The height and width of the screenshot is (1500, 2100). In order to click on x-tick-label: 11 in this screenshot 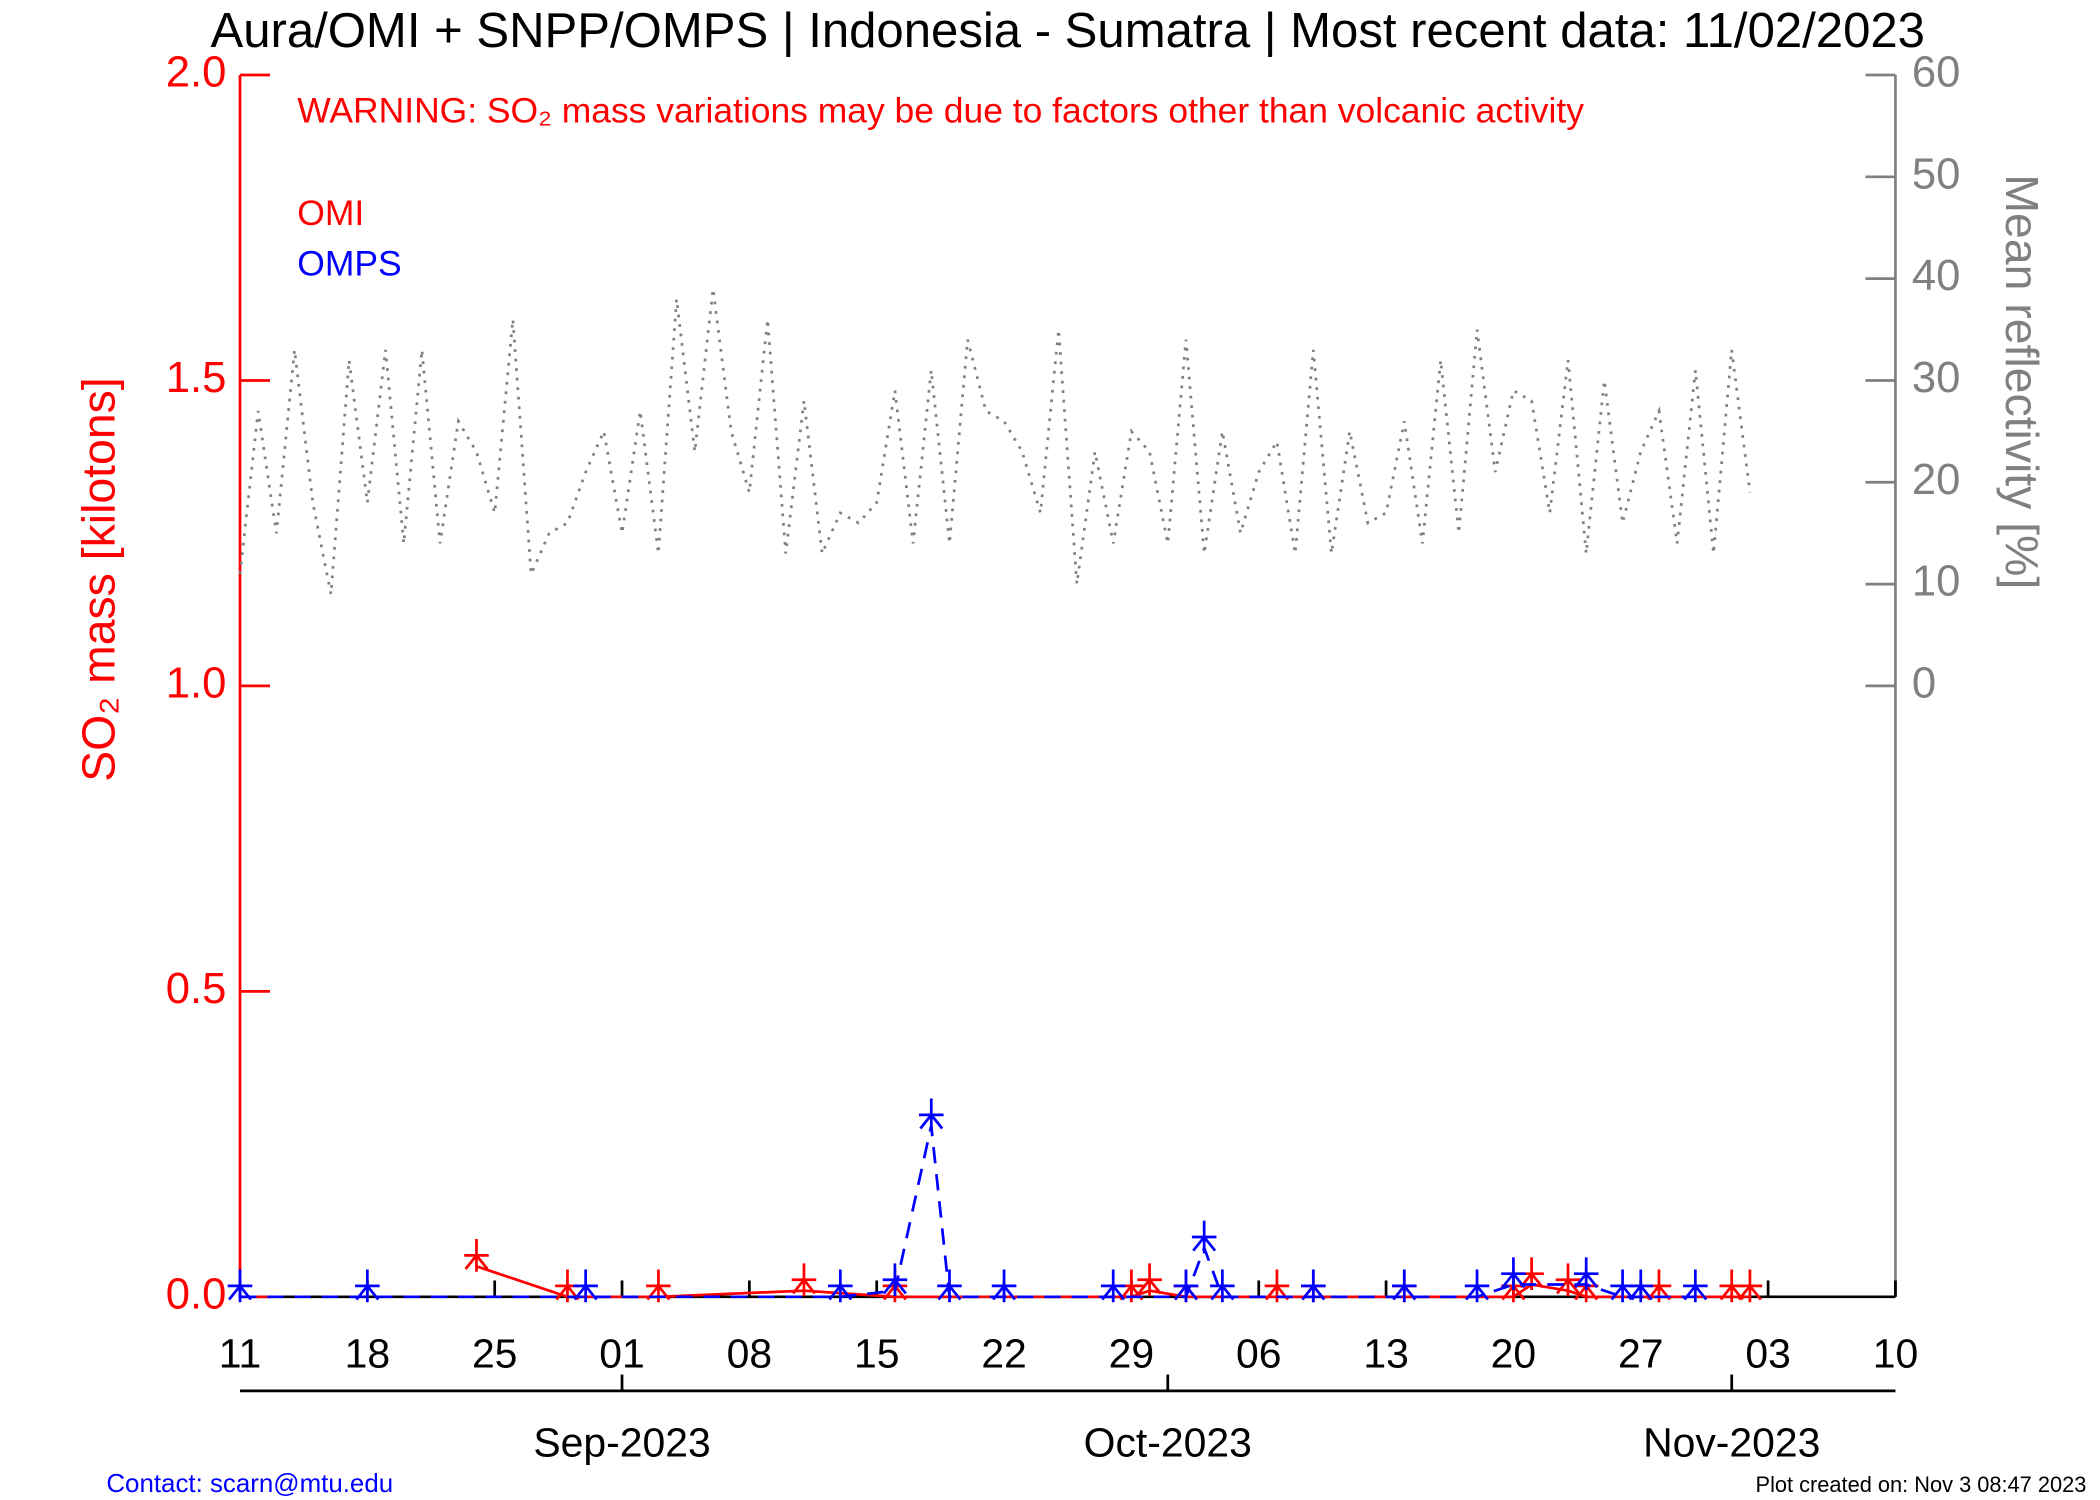, I will do `click(240, 1354)`.